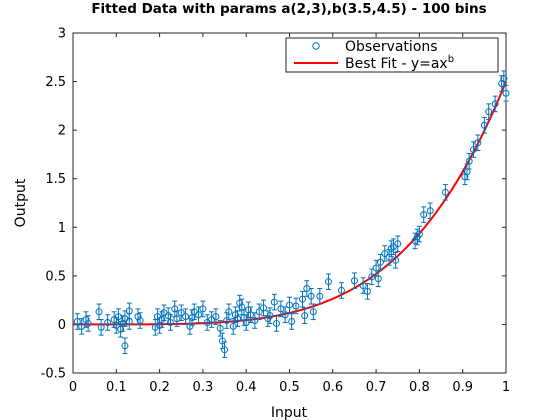 Image resolution: width=560 pixels, height=420 pixels. I want to click on legend-observations-marker, so click(316, 46).